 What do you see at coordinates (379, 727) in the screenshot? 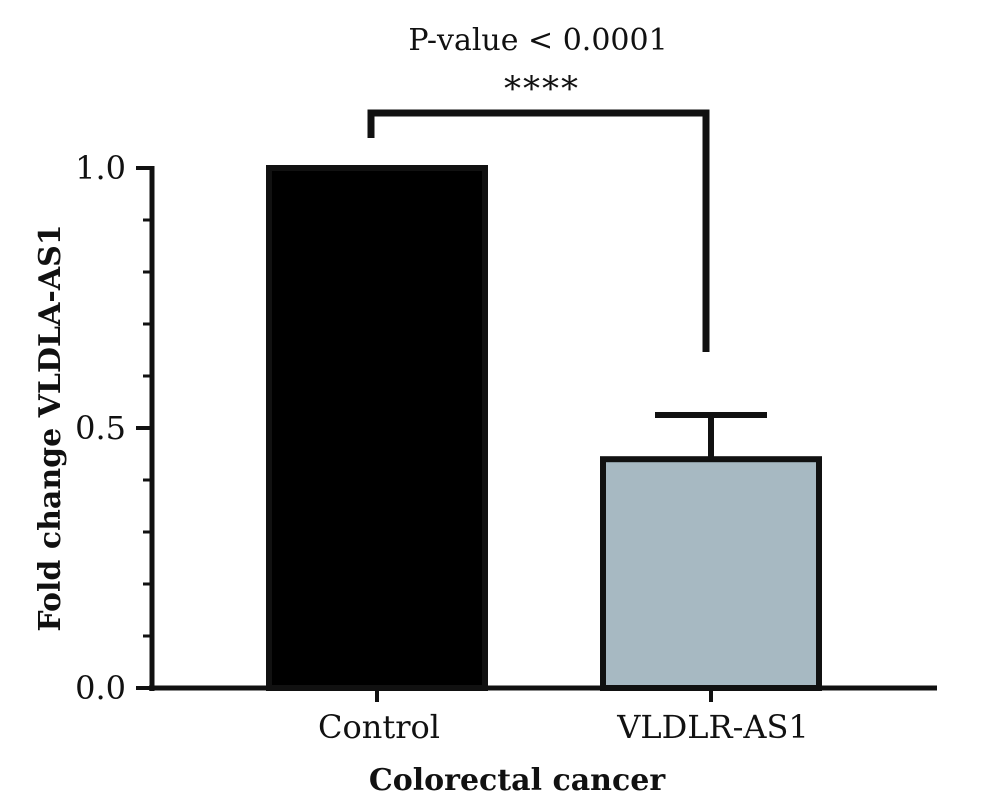
I see `x-tick-label: Control` at bounding box center [379, 727].